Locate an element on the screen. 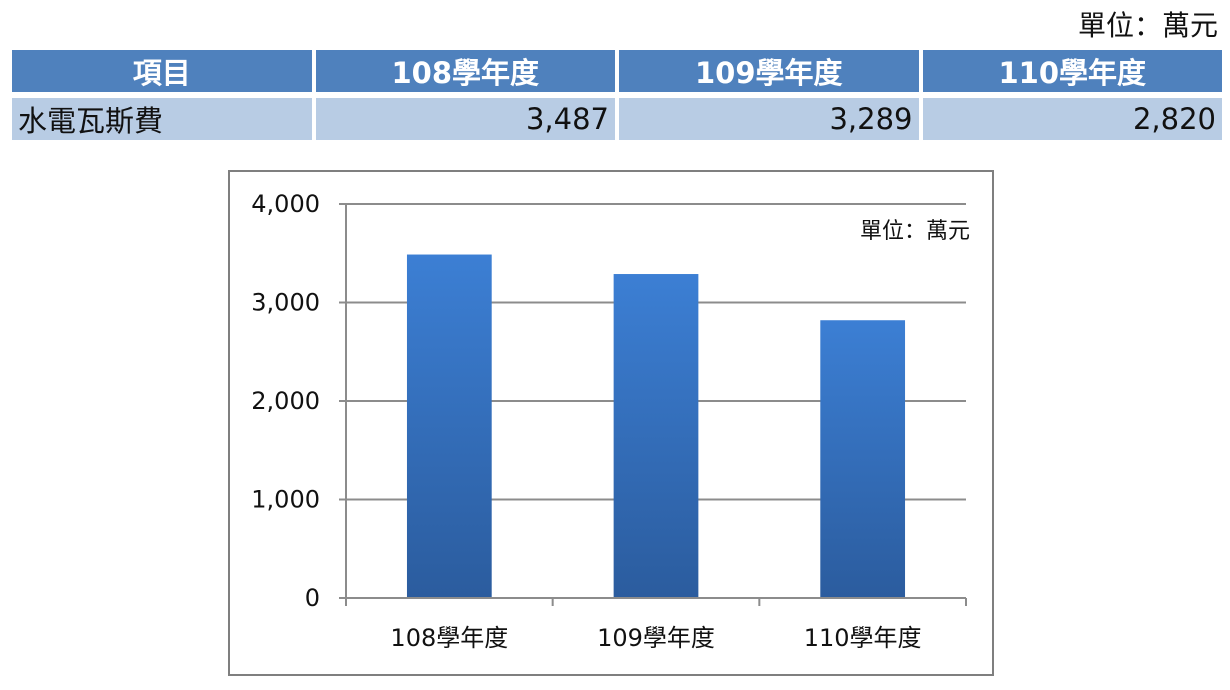 This screenshot has width=1230, height=690. x-tick-label: 109學年度 is located at coordinates (656, 638).